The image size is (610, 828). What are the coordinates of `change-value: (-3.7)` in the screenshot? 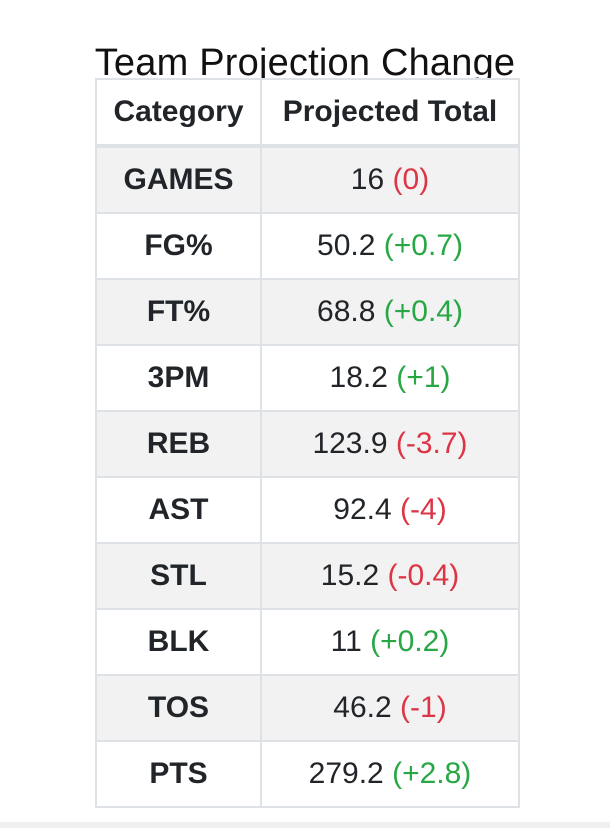 It's located at (431, 443).